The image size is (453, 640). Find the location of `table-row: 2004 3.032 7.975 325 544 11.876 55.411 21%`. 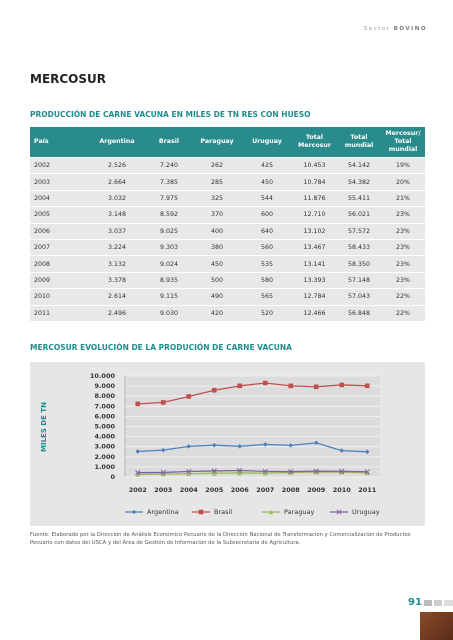

table-row: 2004 3.032 7.975 325 544 11.876 55.411 21% is located at coordinates (227, 198).